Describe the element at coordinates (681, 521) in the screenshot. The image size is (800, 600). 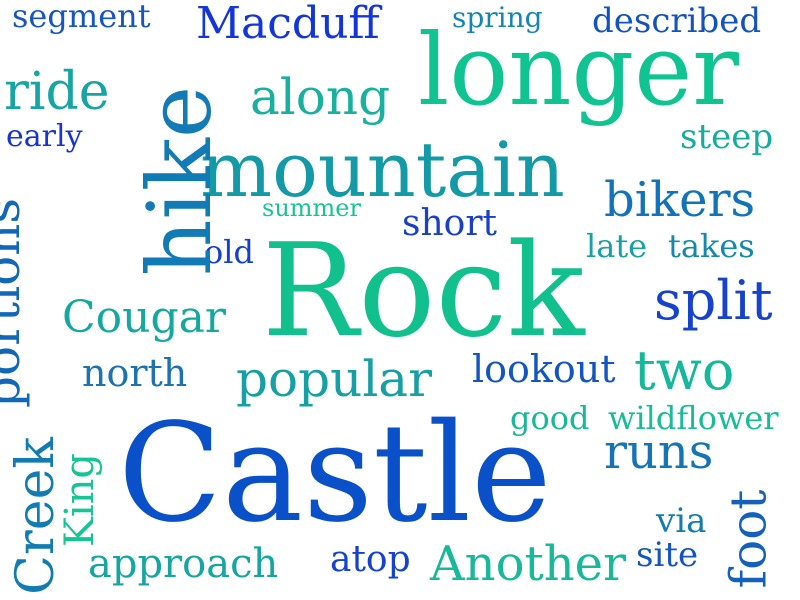
I see `word-via: via` at that location.